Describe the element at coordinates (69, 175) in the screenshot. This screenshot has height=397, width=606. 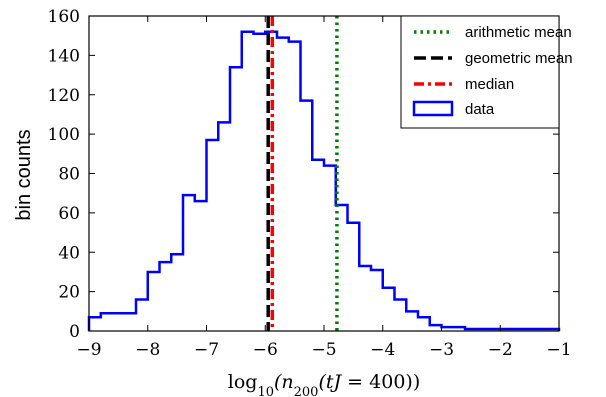
I see `y-tick-label: 80` at that location.